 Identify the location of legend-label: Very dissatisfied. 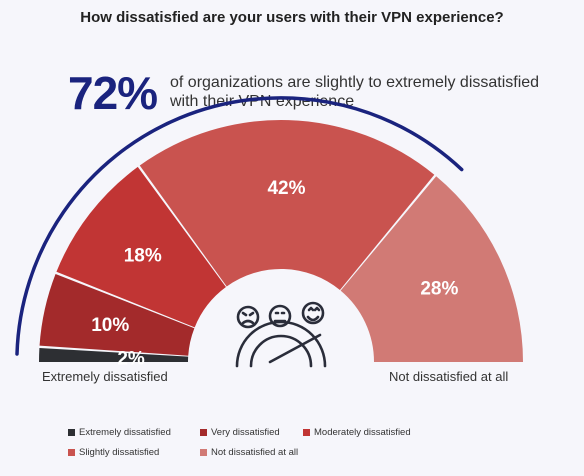
(245, 432).